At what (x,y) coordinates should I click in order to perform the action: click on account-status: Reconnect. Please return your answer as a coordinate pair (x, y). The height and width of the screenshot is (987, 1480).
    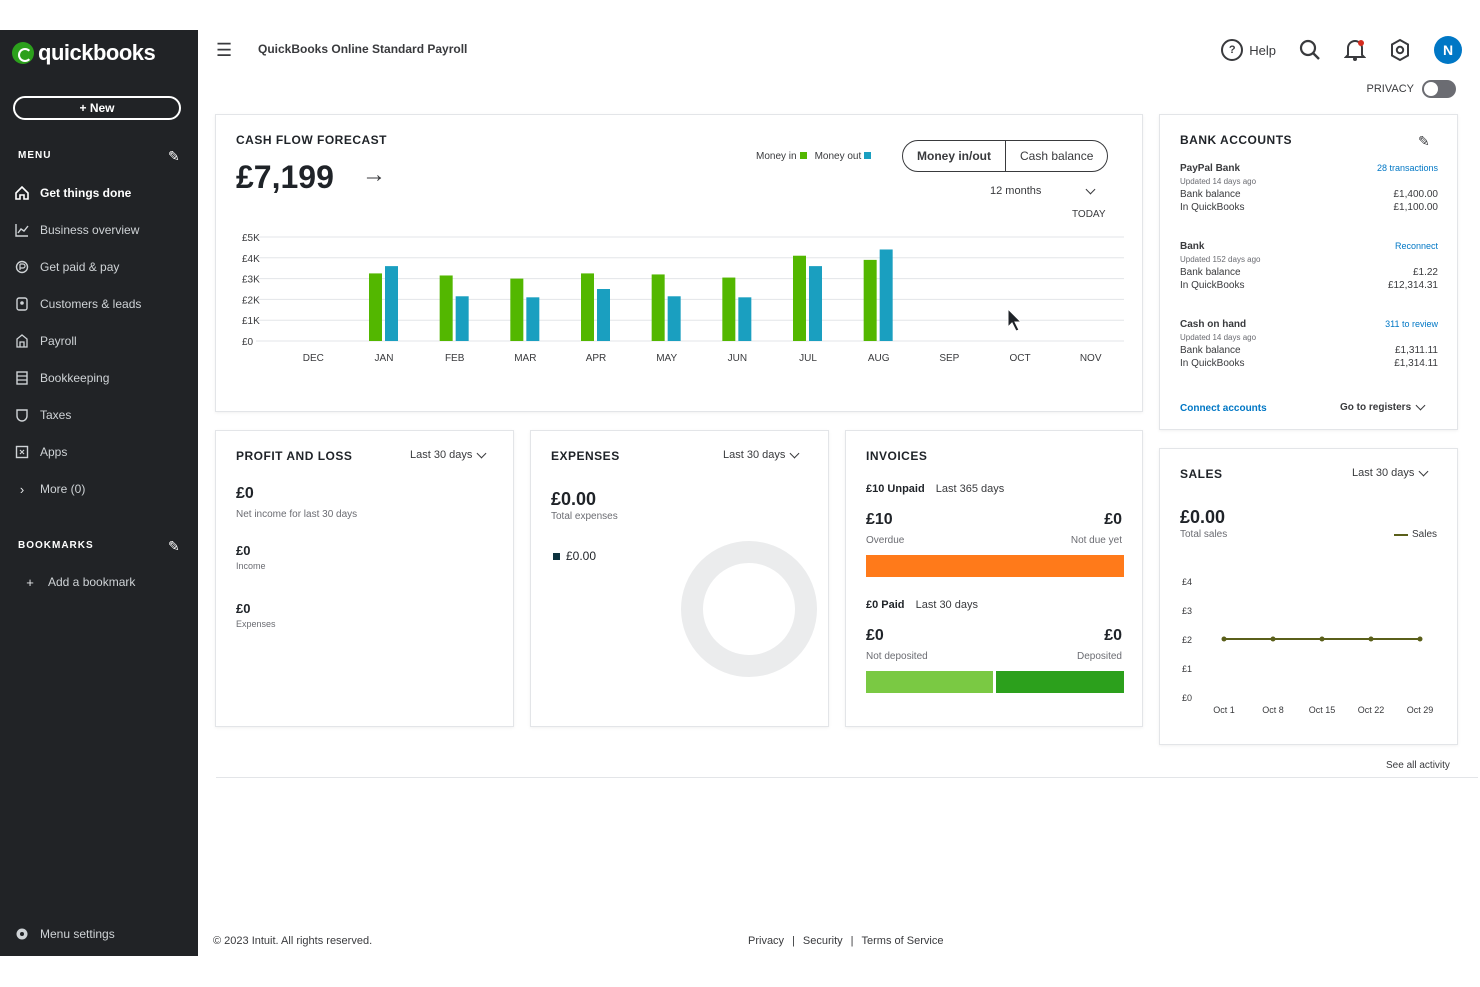
    Looking at the image, I should click on (1416, 246).